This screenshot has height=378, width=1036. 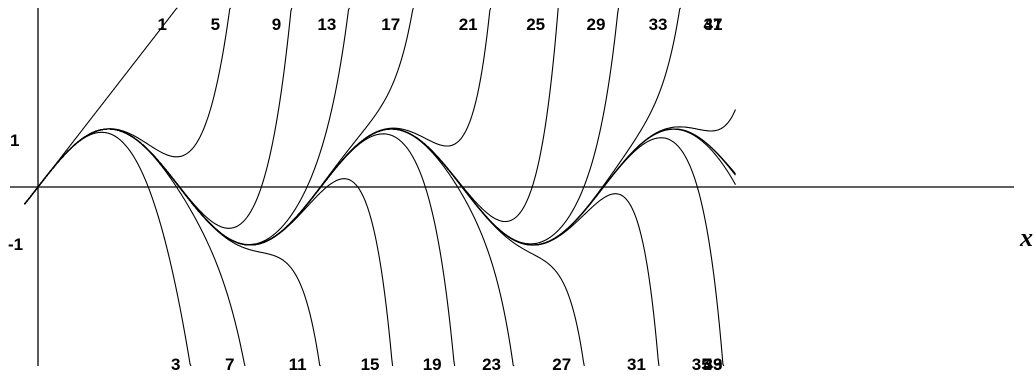 What do you see at coordinates (390, 24) in the screenshot?
I see `curve-label-17: 17` at bounding box center [390, 24].